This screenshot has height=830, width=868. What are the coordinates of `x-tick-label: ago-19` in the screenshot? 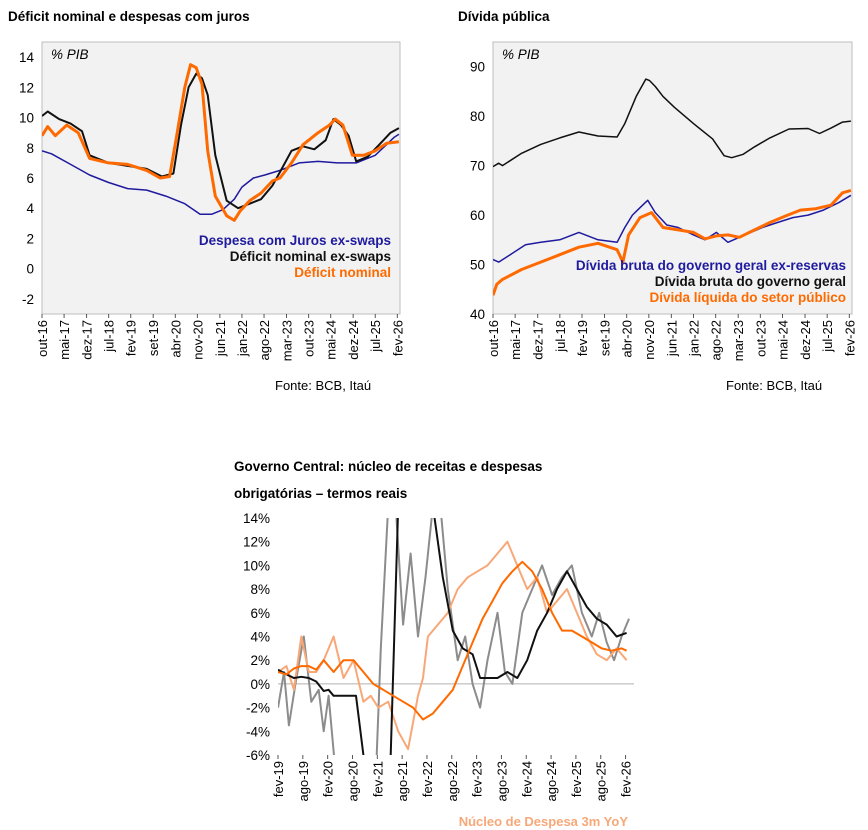 It's located at (303, 781).